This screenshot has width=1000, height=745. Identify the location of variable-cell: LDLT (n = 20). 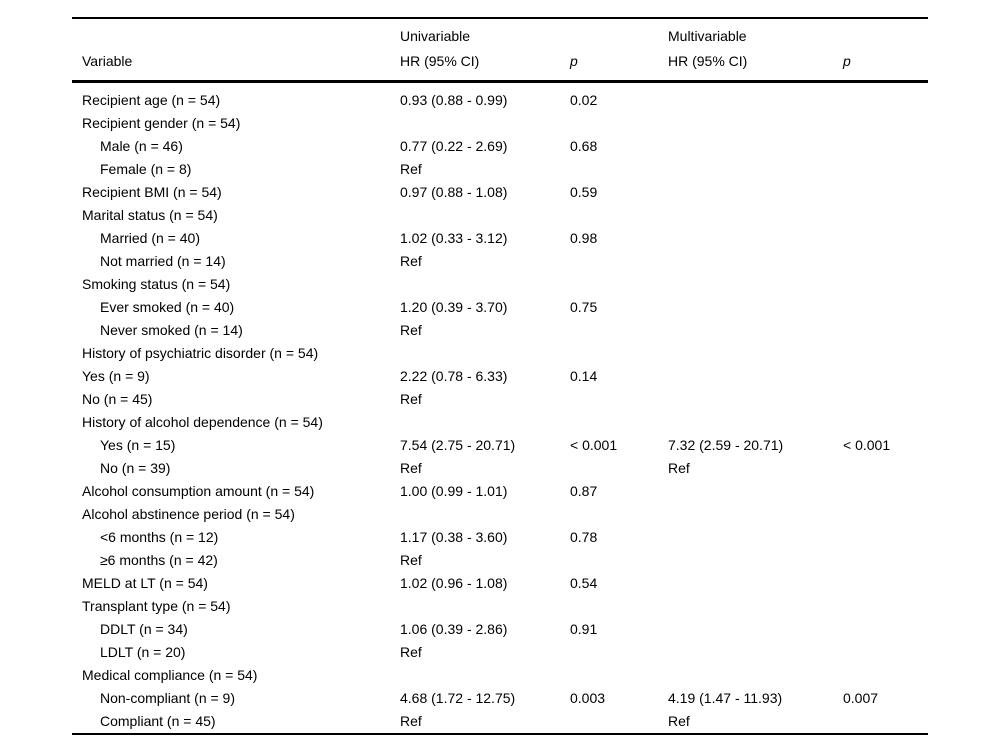
(143, 652).